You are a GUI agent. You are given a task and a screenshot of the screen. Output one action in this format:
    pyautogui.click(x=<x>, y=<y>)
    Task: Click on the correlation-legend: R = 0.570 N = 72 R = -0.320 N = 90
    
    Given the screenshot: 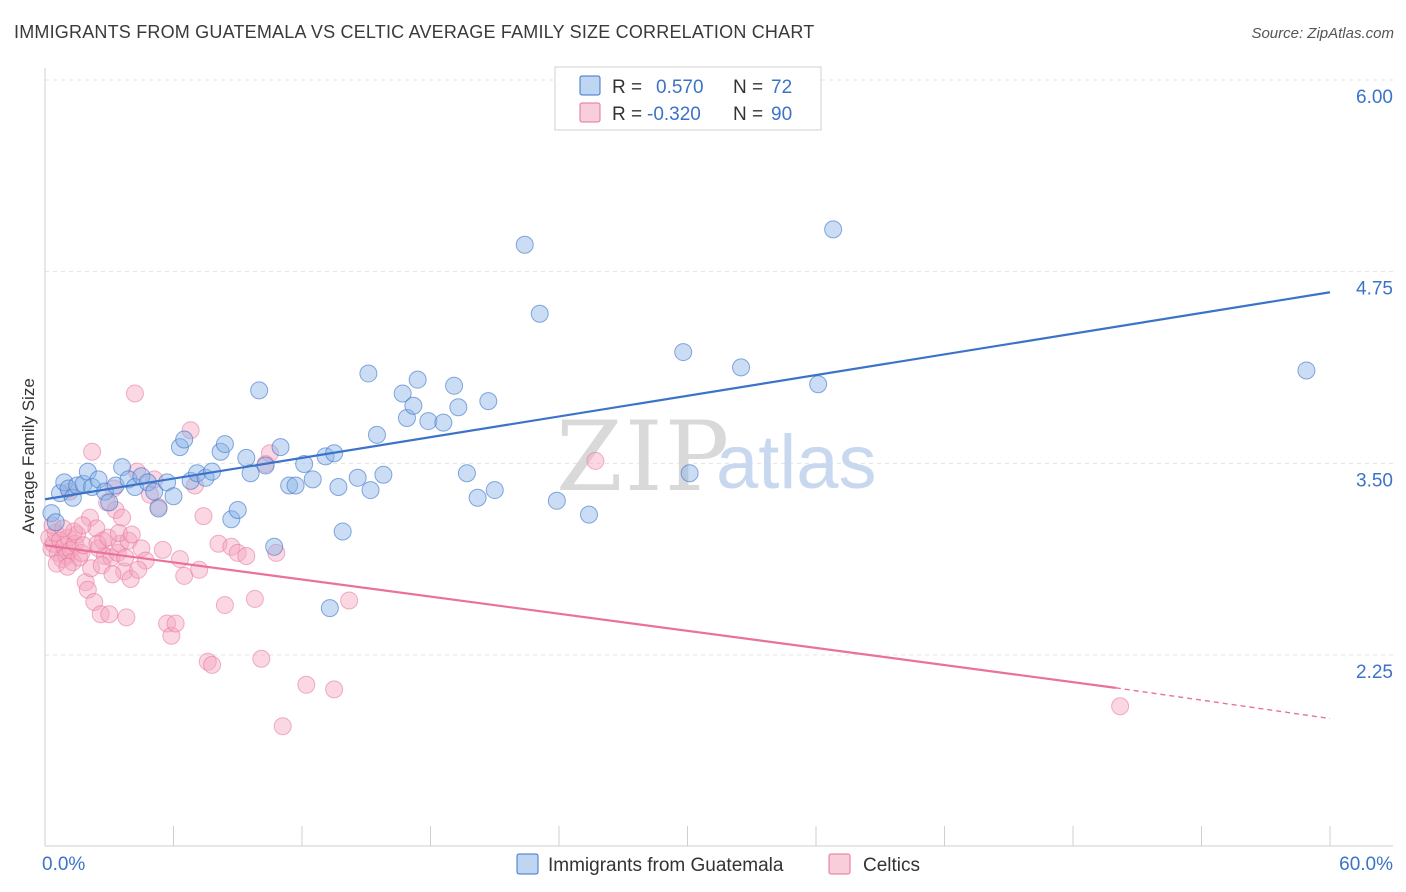 What is the action you would take?
    pyautogui.click(x=688, y=98)
    